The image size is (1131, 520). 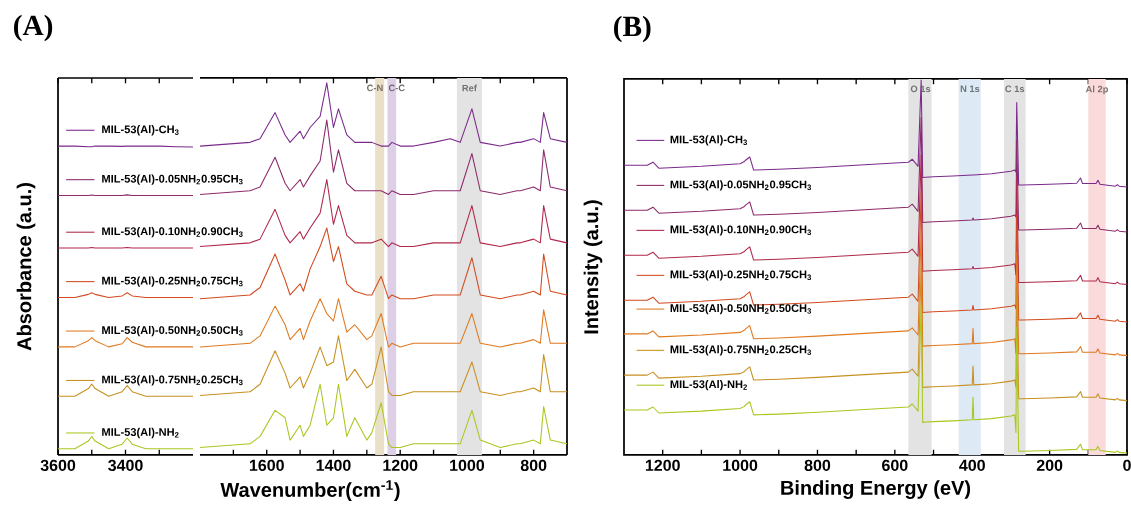 I want to click on x-tick-label: 1400, so click(x=333, y=465).